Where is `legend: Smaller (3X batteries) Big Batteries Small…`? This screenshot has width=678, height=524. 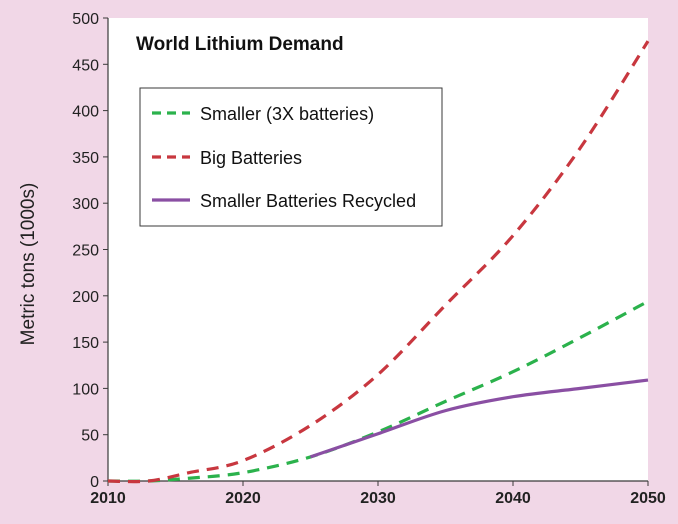 legend: Smaller (3X batteries) Big Batteries Small… is located at coordinates (291, 157).